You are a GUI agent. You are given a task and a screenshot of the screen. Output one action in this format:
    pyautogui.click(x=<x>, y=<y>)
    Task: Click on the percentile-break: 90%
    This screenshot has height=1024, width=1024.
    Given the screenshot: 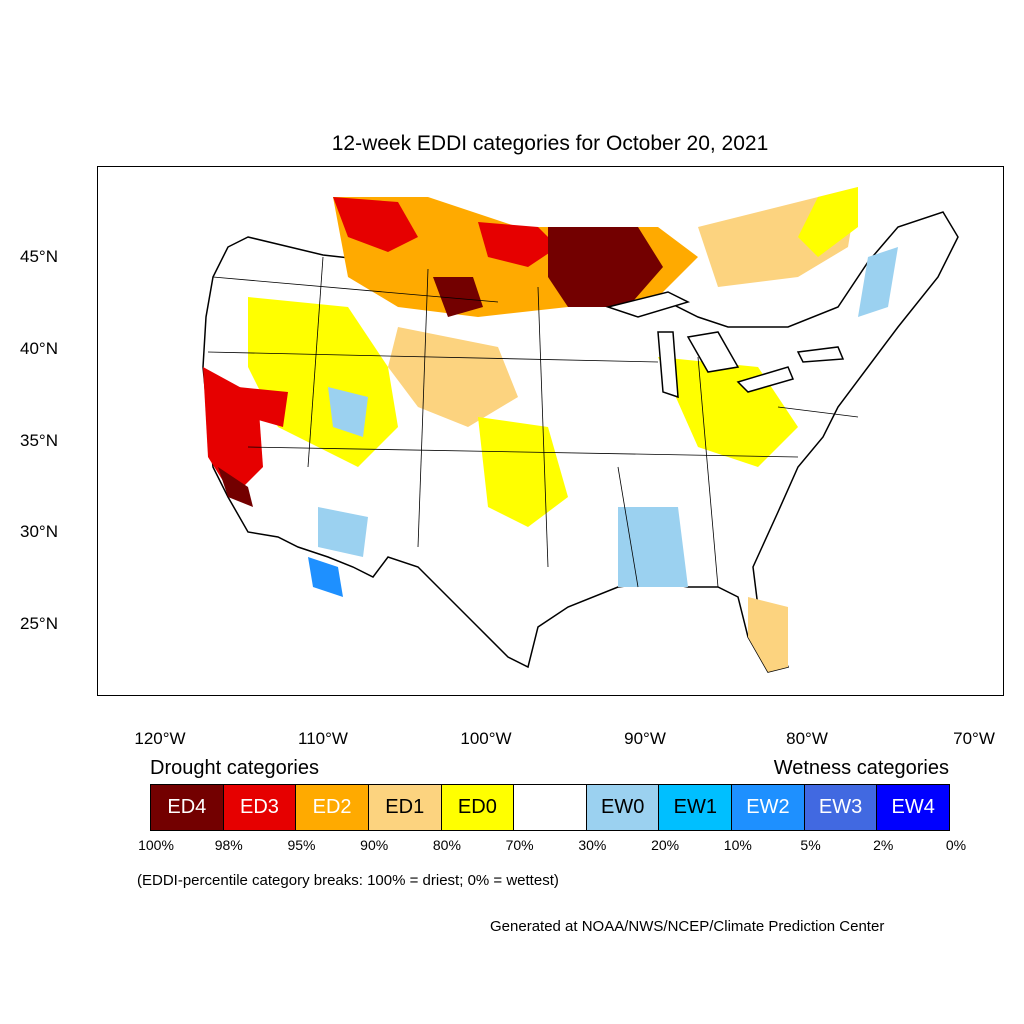 What is the action you would take?
    pyautogui.click(x=374, y=845)
    